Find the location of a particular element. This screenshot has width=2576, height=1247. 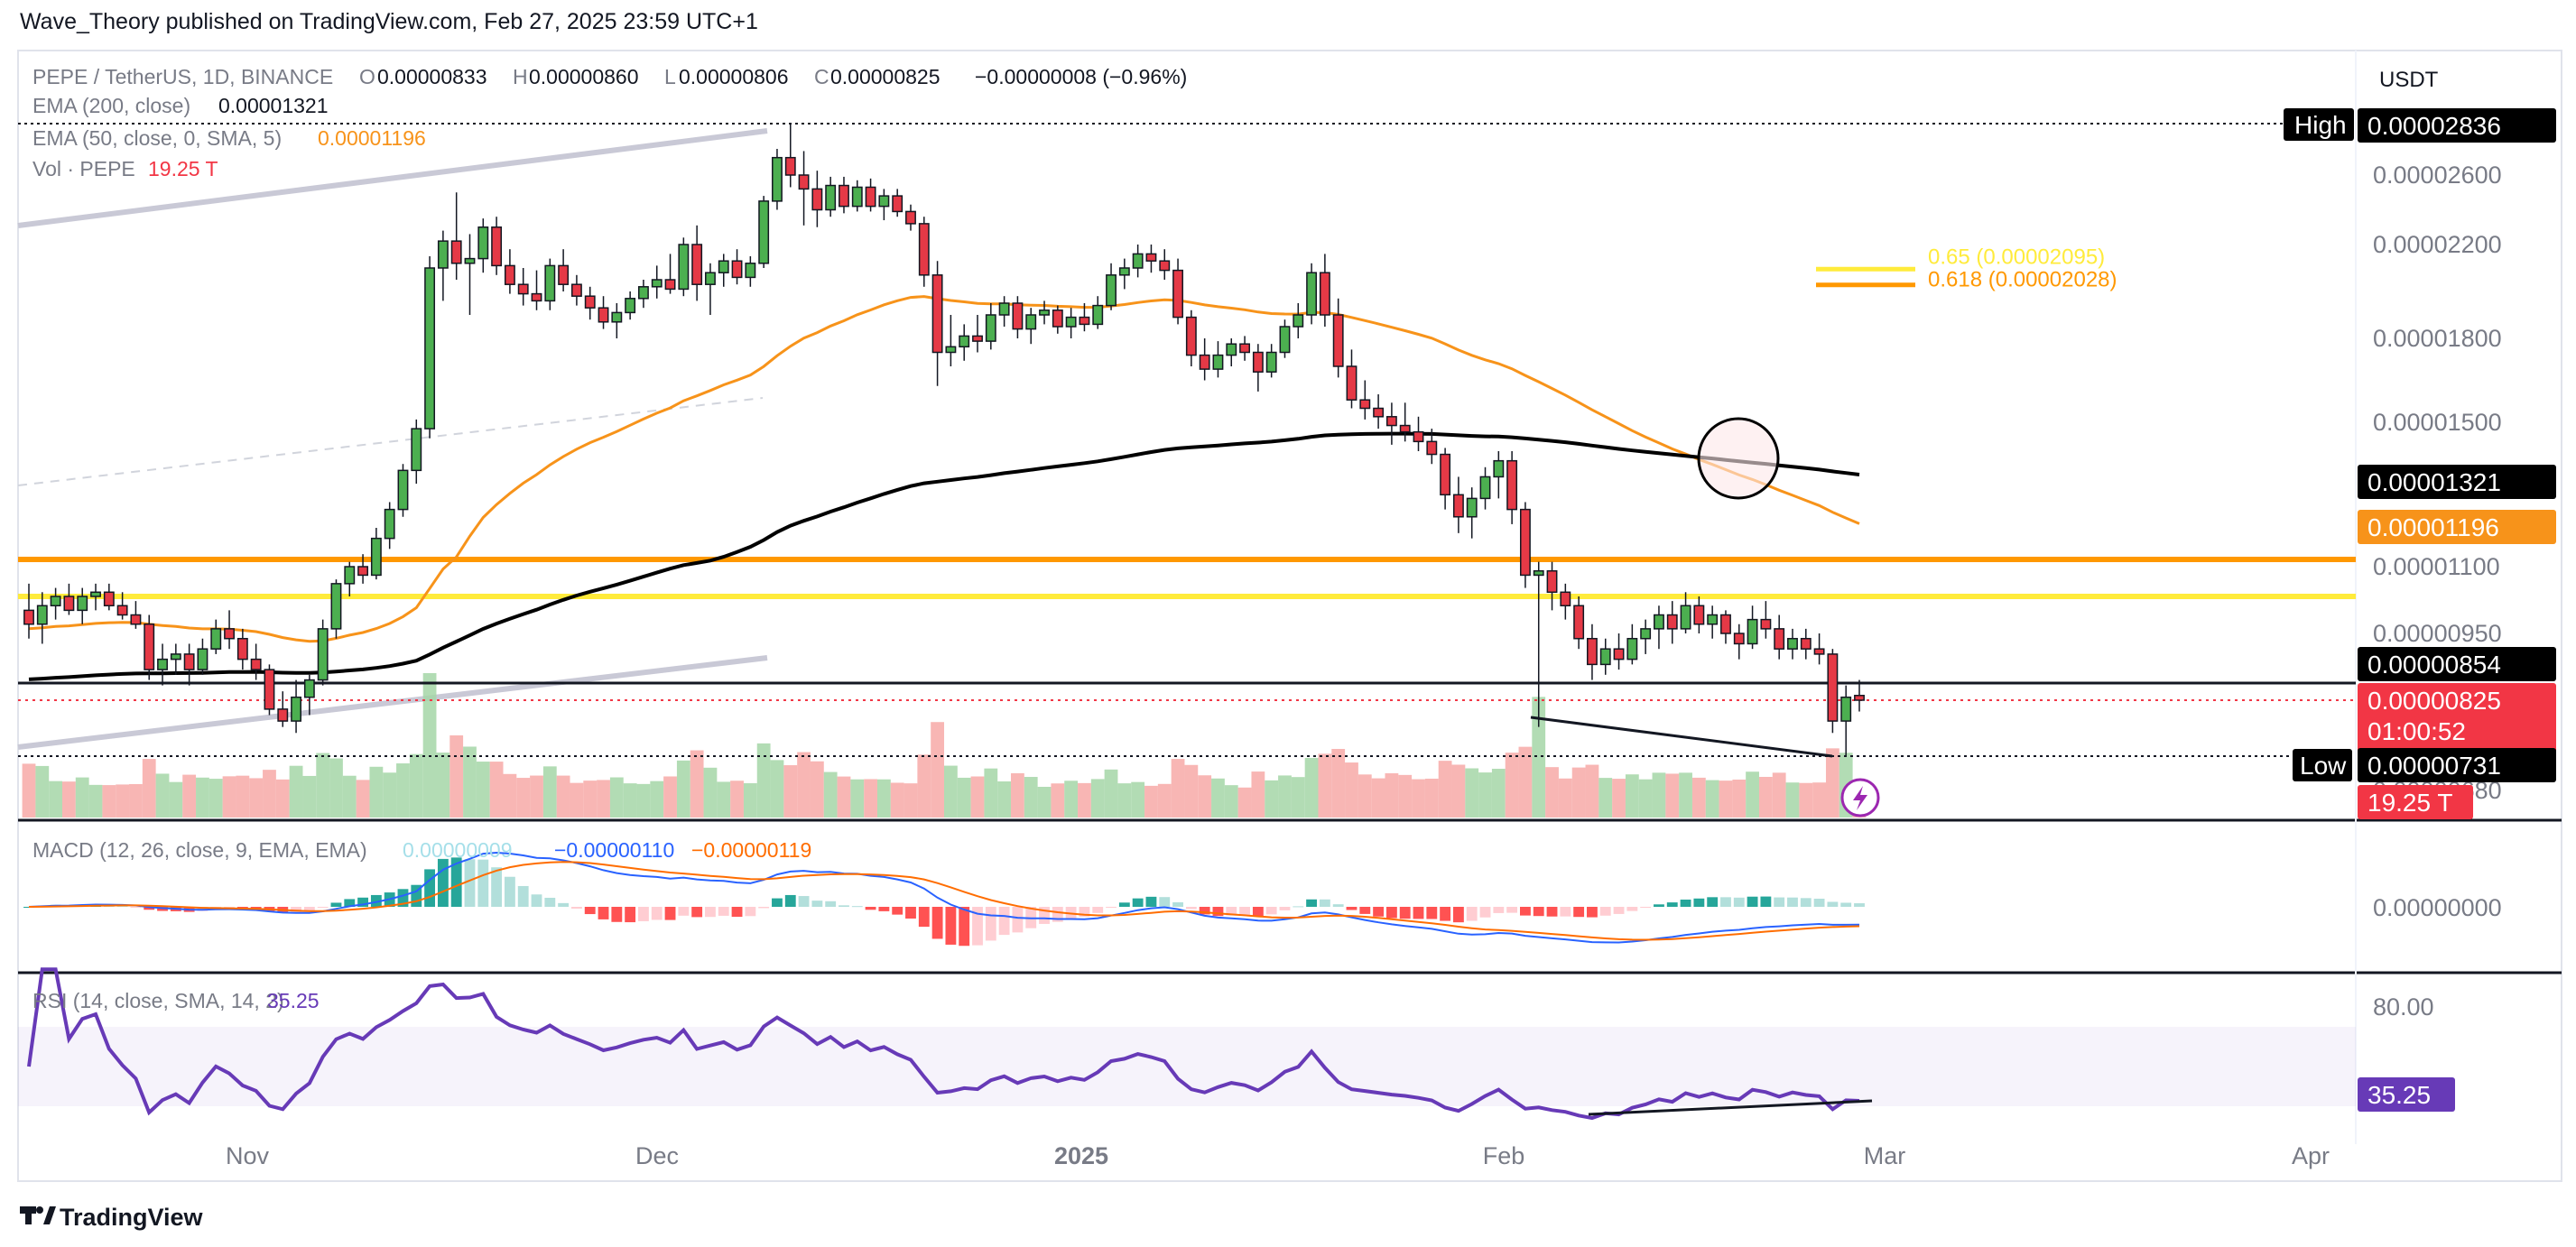

legend-macd-label: MACD (12, 26, close, 9, EMA, EMA) is located at coordinates (199, 850).